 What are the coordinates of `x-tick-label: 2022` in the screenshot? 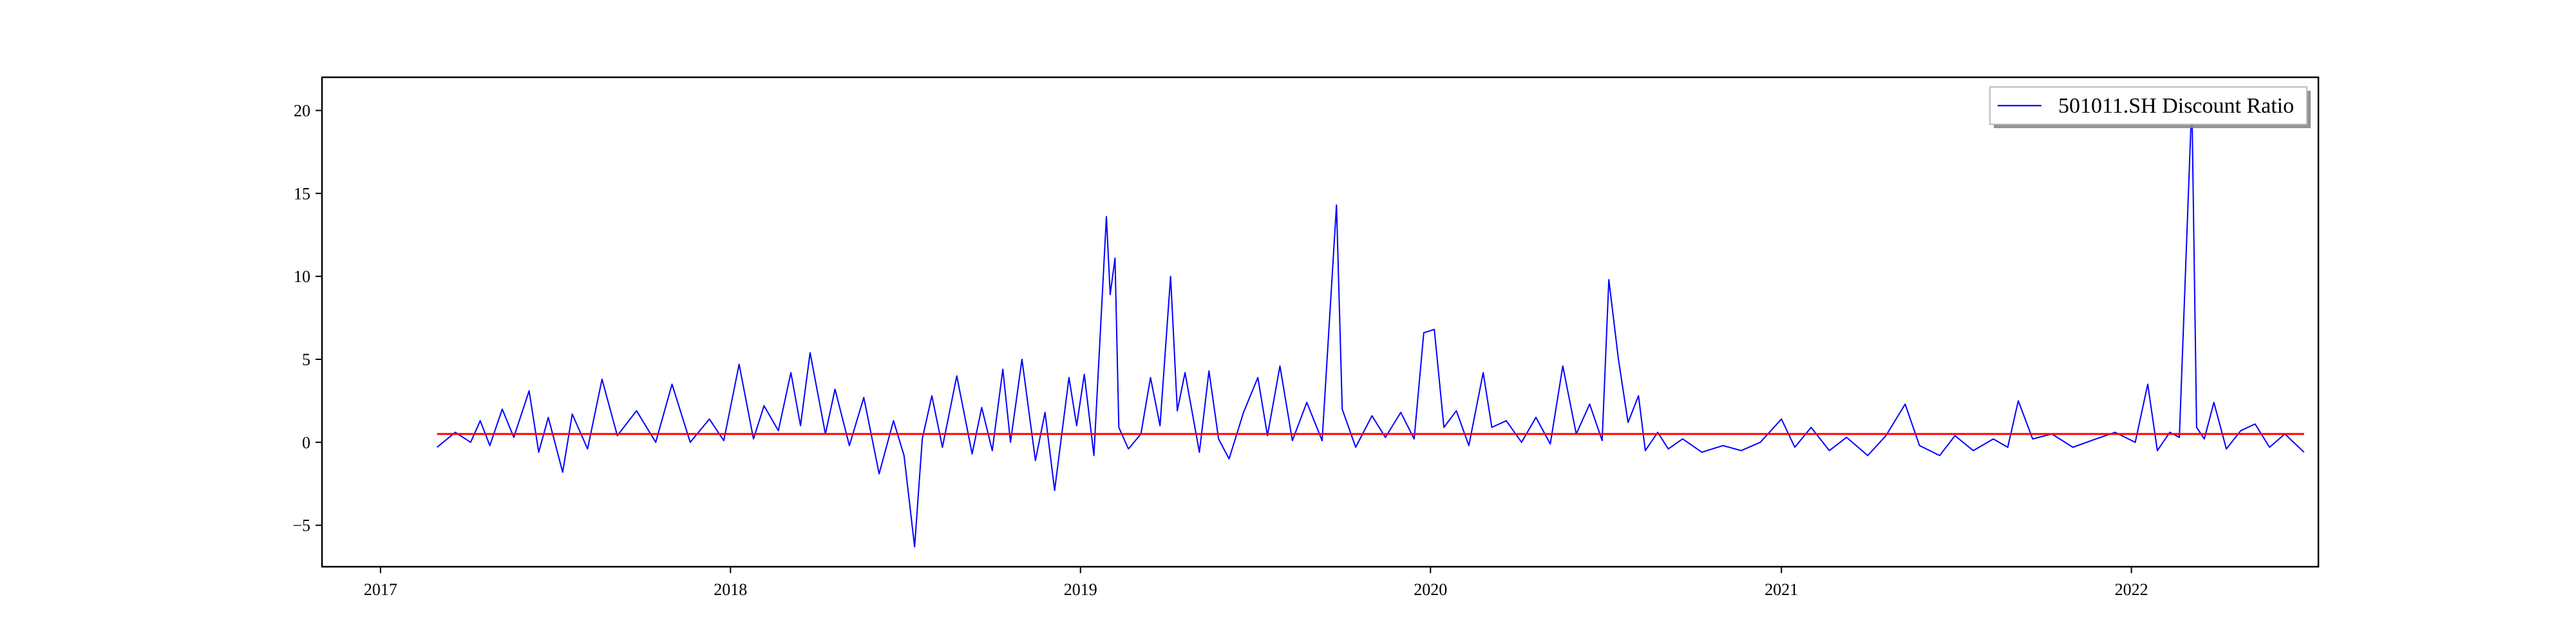 It's located at (2132, 589).